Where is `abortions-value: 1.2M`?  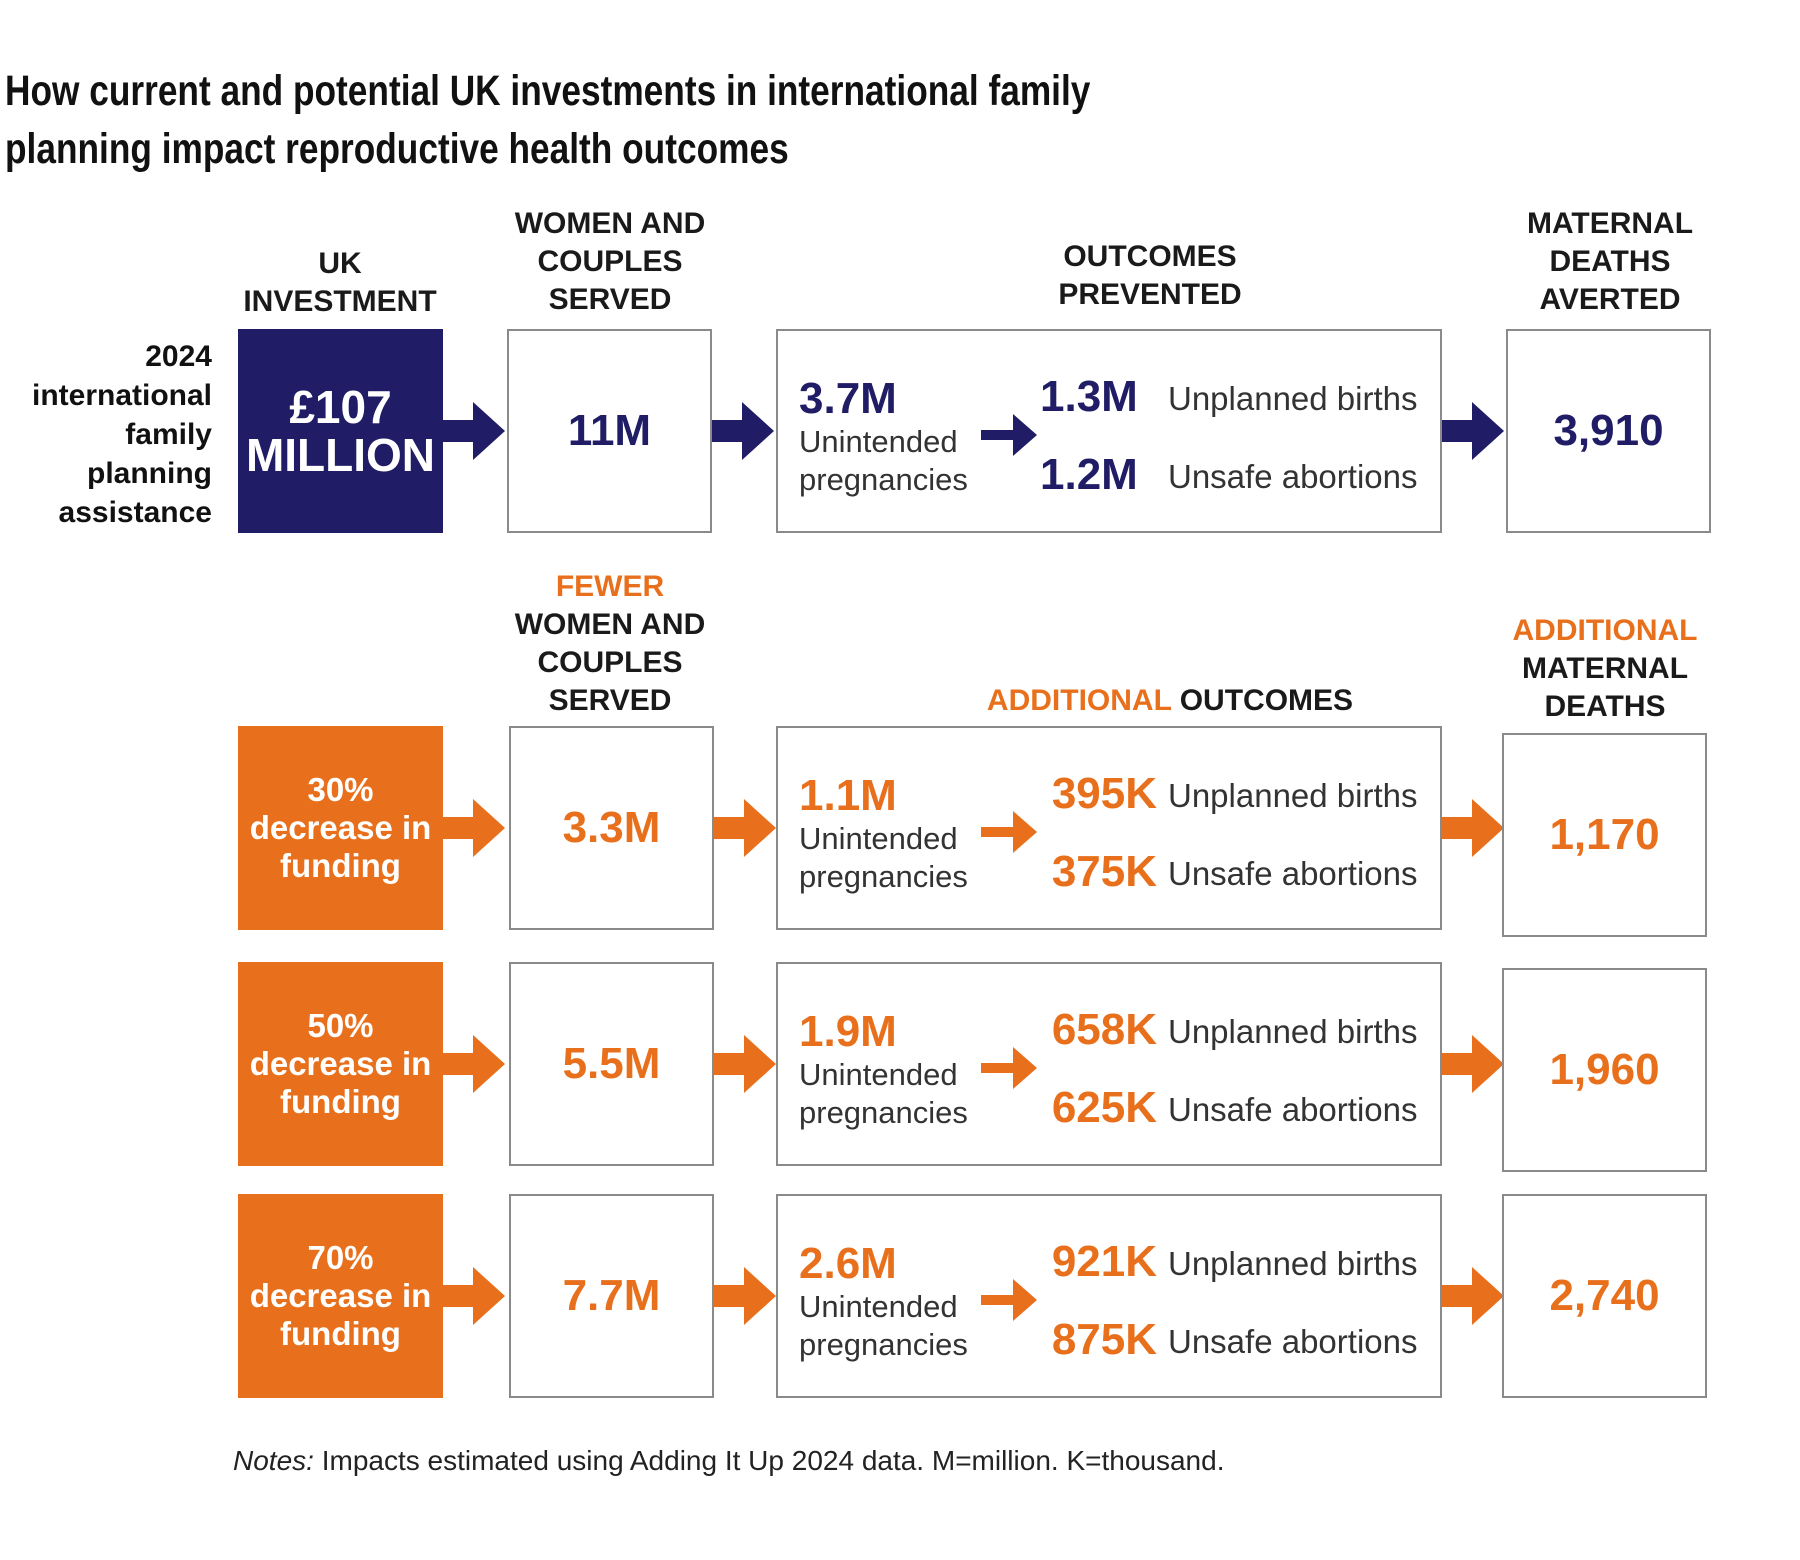 abortions-value: 1.2M is located at coordinates (1089, 474).